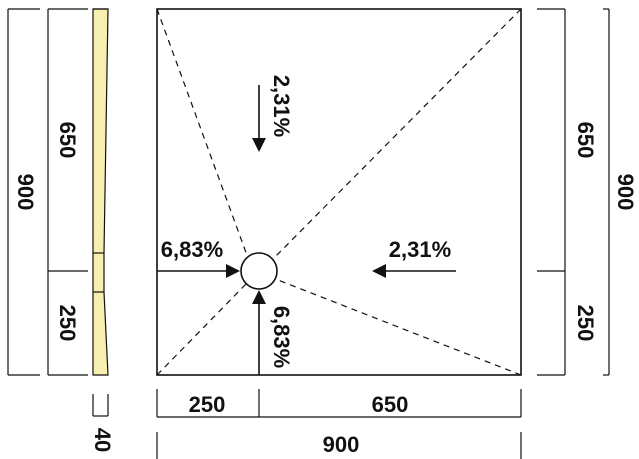 This screenshot has height=459, width=639. Describe the element at coordinates (281, 106) in the screenshot. I see `slope-top-label: 2,31%` at that location.